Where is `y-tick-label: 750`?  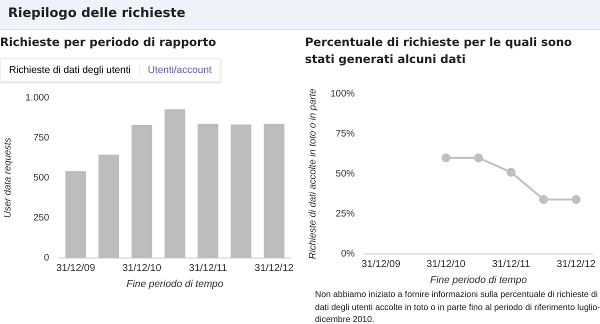
y-tick-label: 750 is located at coordinates (41, 138).